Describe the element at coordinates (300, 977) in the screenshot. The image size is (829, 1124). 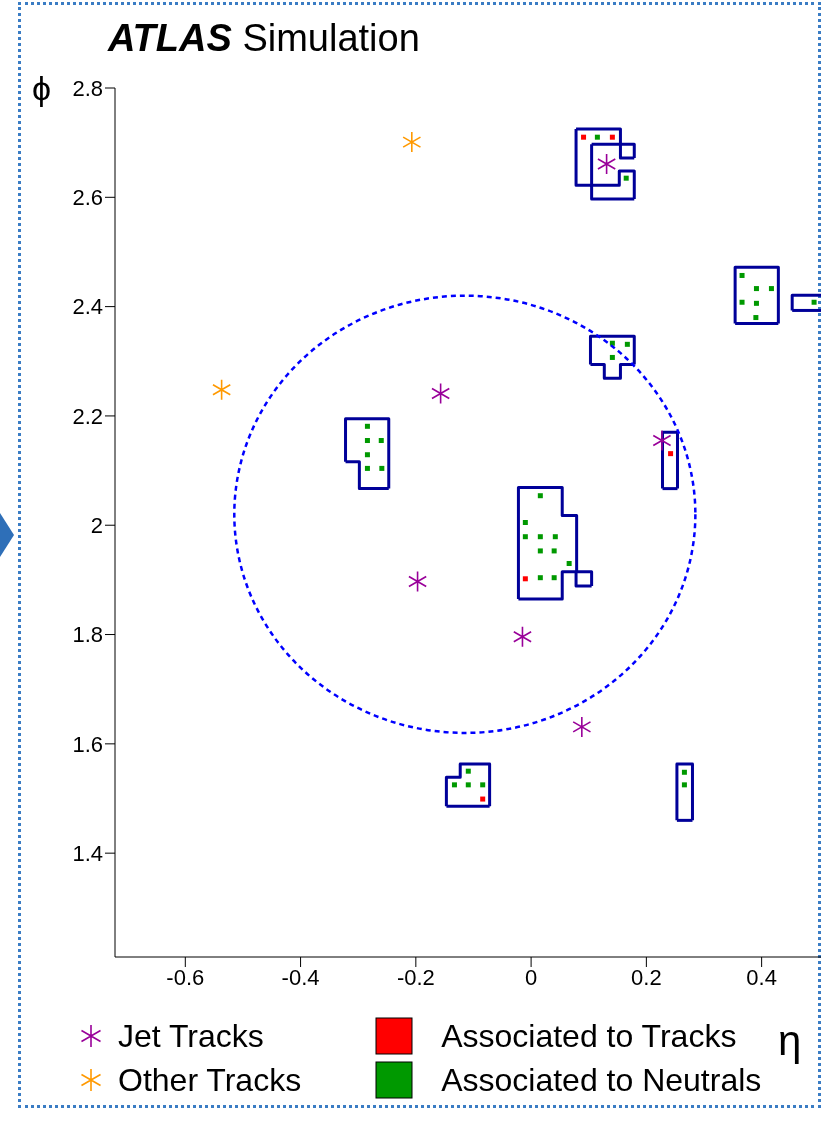
I see `x-tick-label: -0.4` at that location.